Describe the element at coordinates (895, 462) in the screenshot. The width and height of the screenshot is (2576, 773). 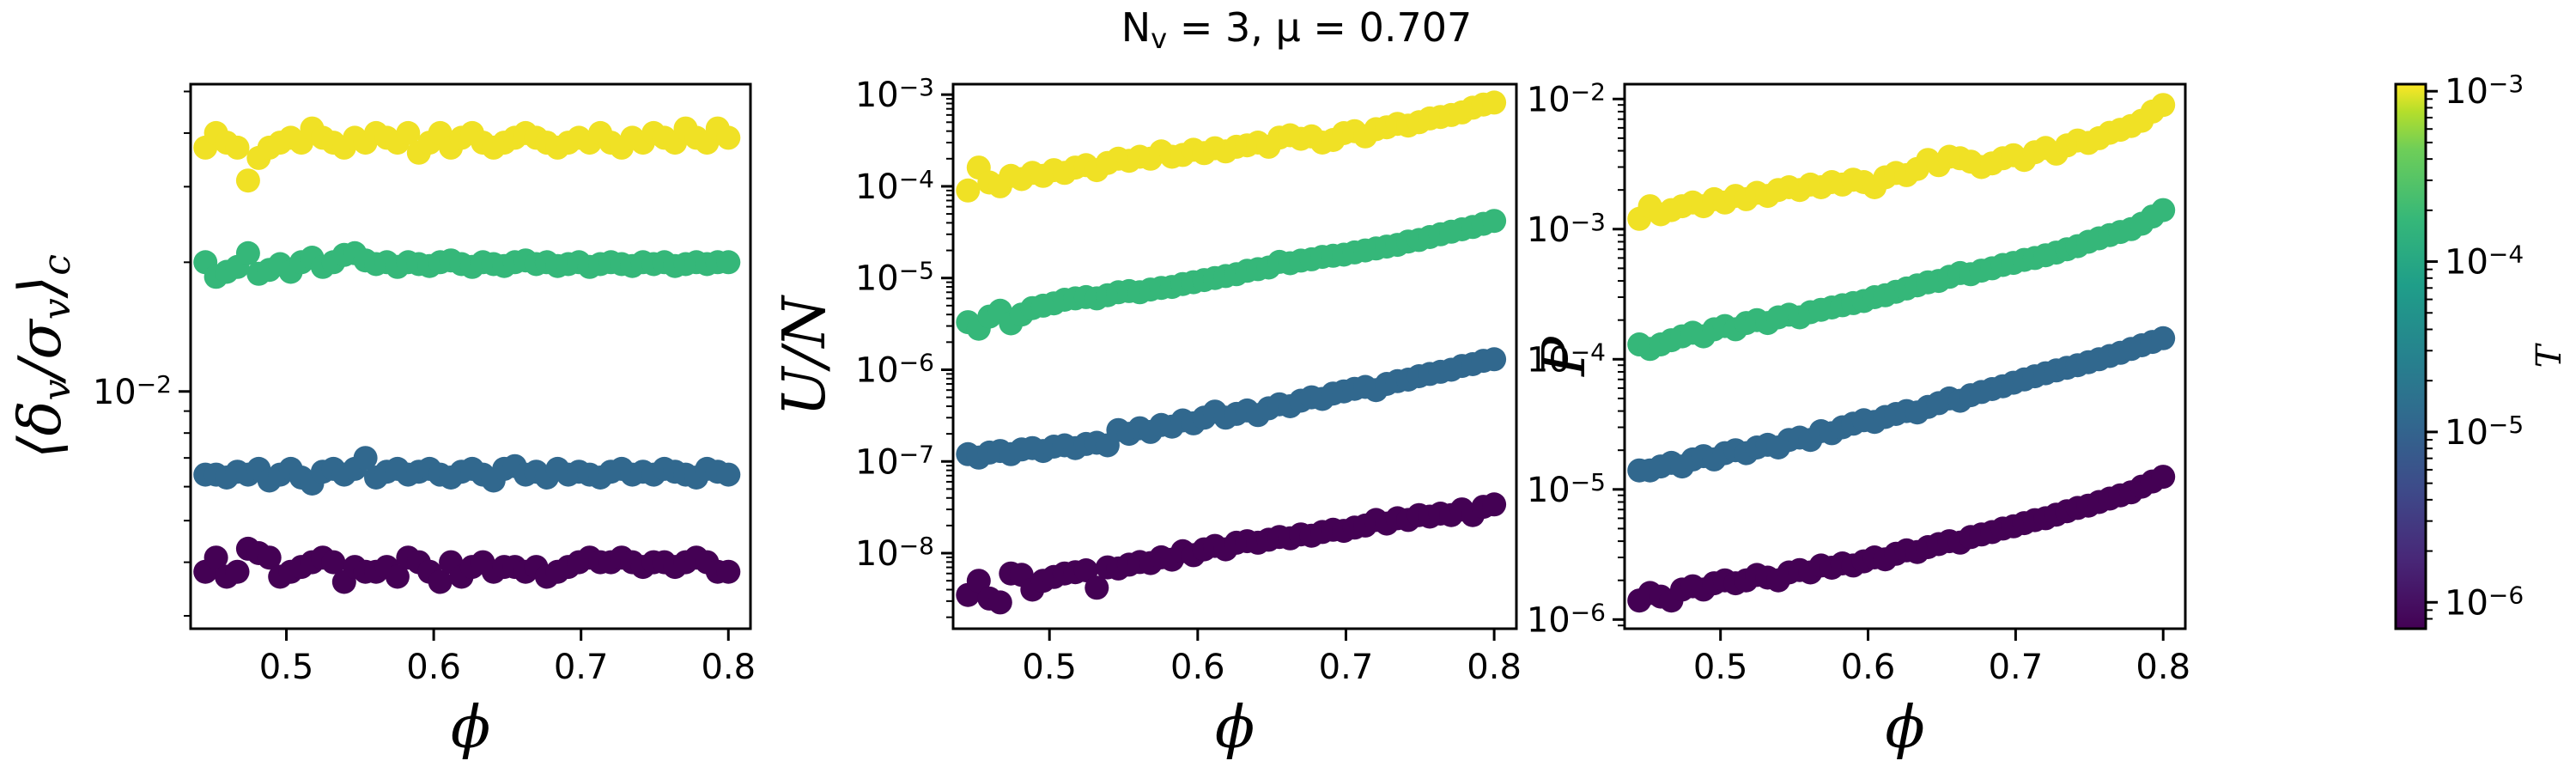
I see `y-tick-label: 10⁻⁷` at that location.